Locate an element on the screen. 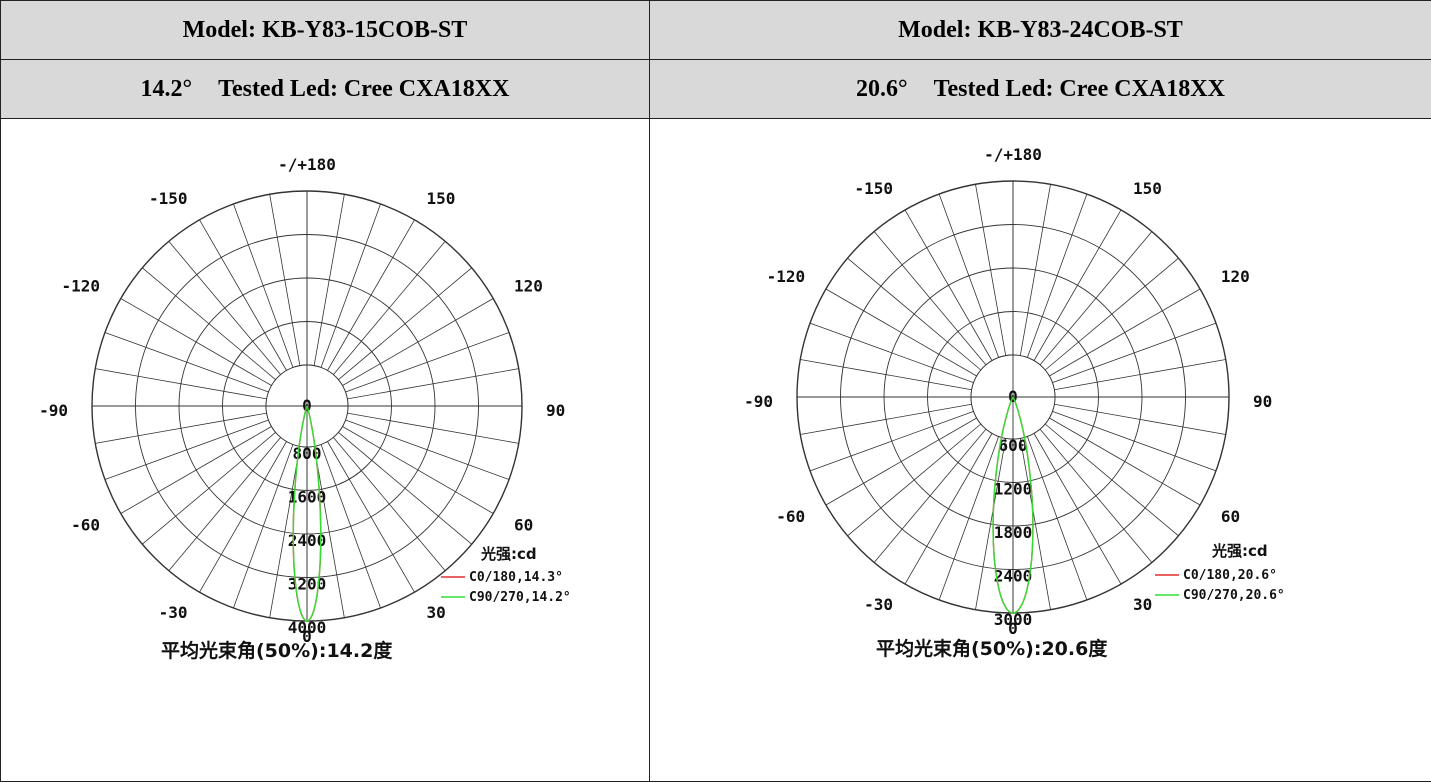  legend-label: C0/180,20.6° is located at coordinates (1230, 575).